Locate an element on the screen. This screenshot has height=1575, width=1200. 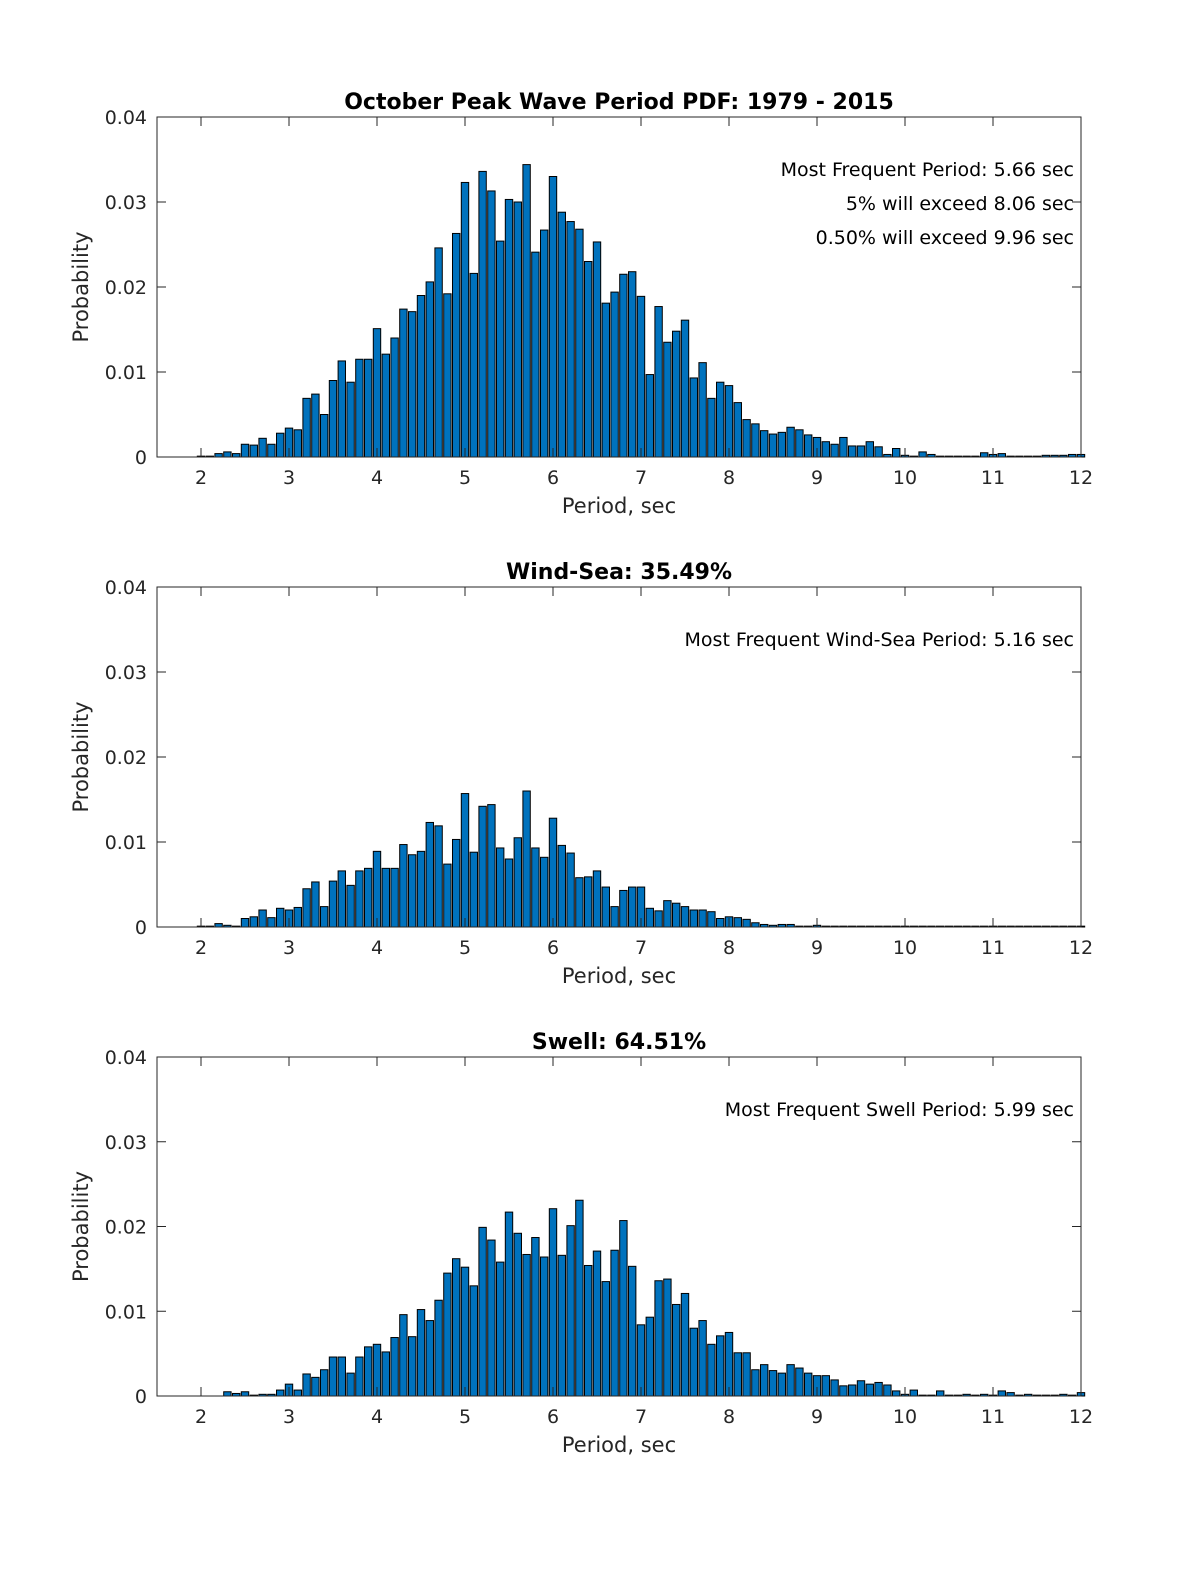
x-tick-label: 9 is located at coordinates (817, 1417).